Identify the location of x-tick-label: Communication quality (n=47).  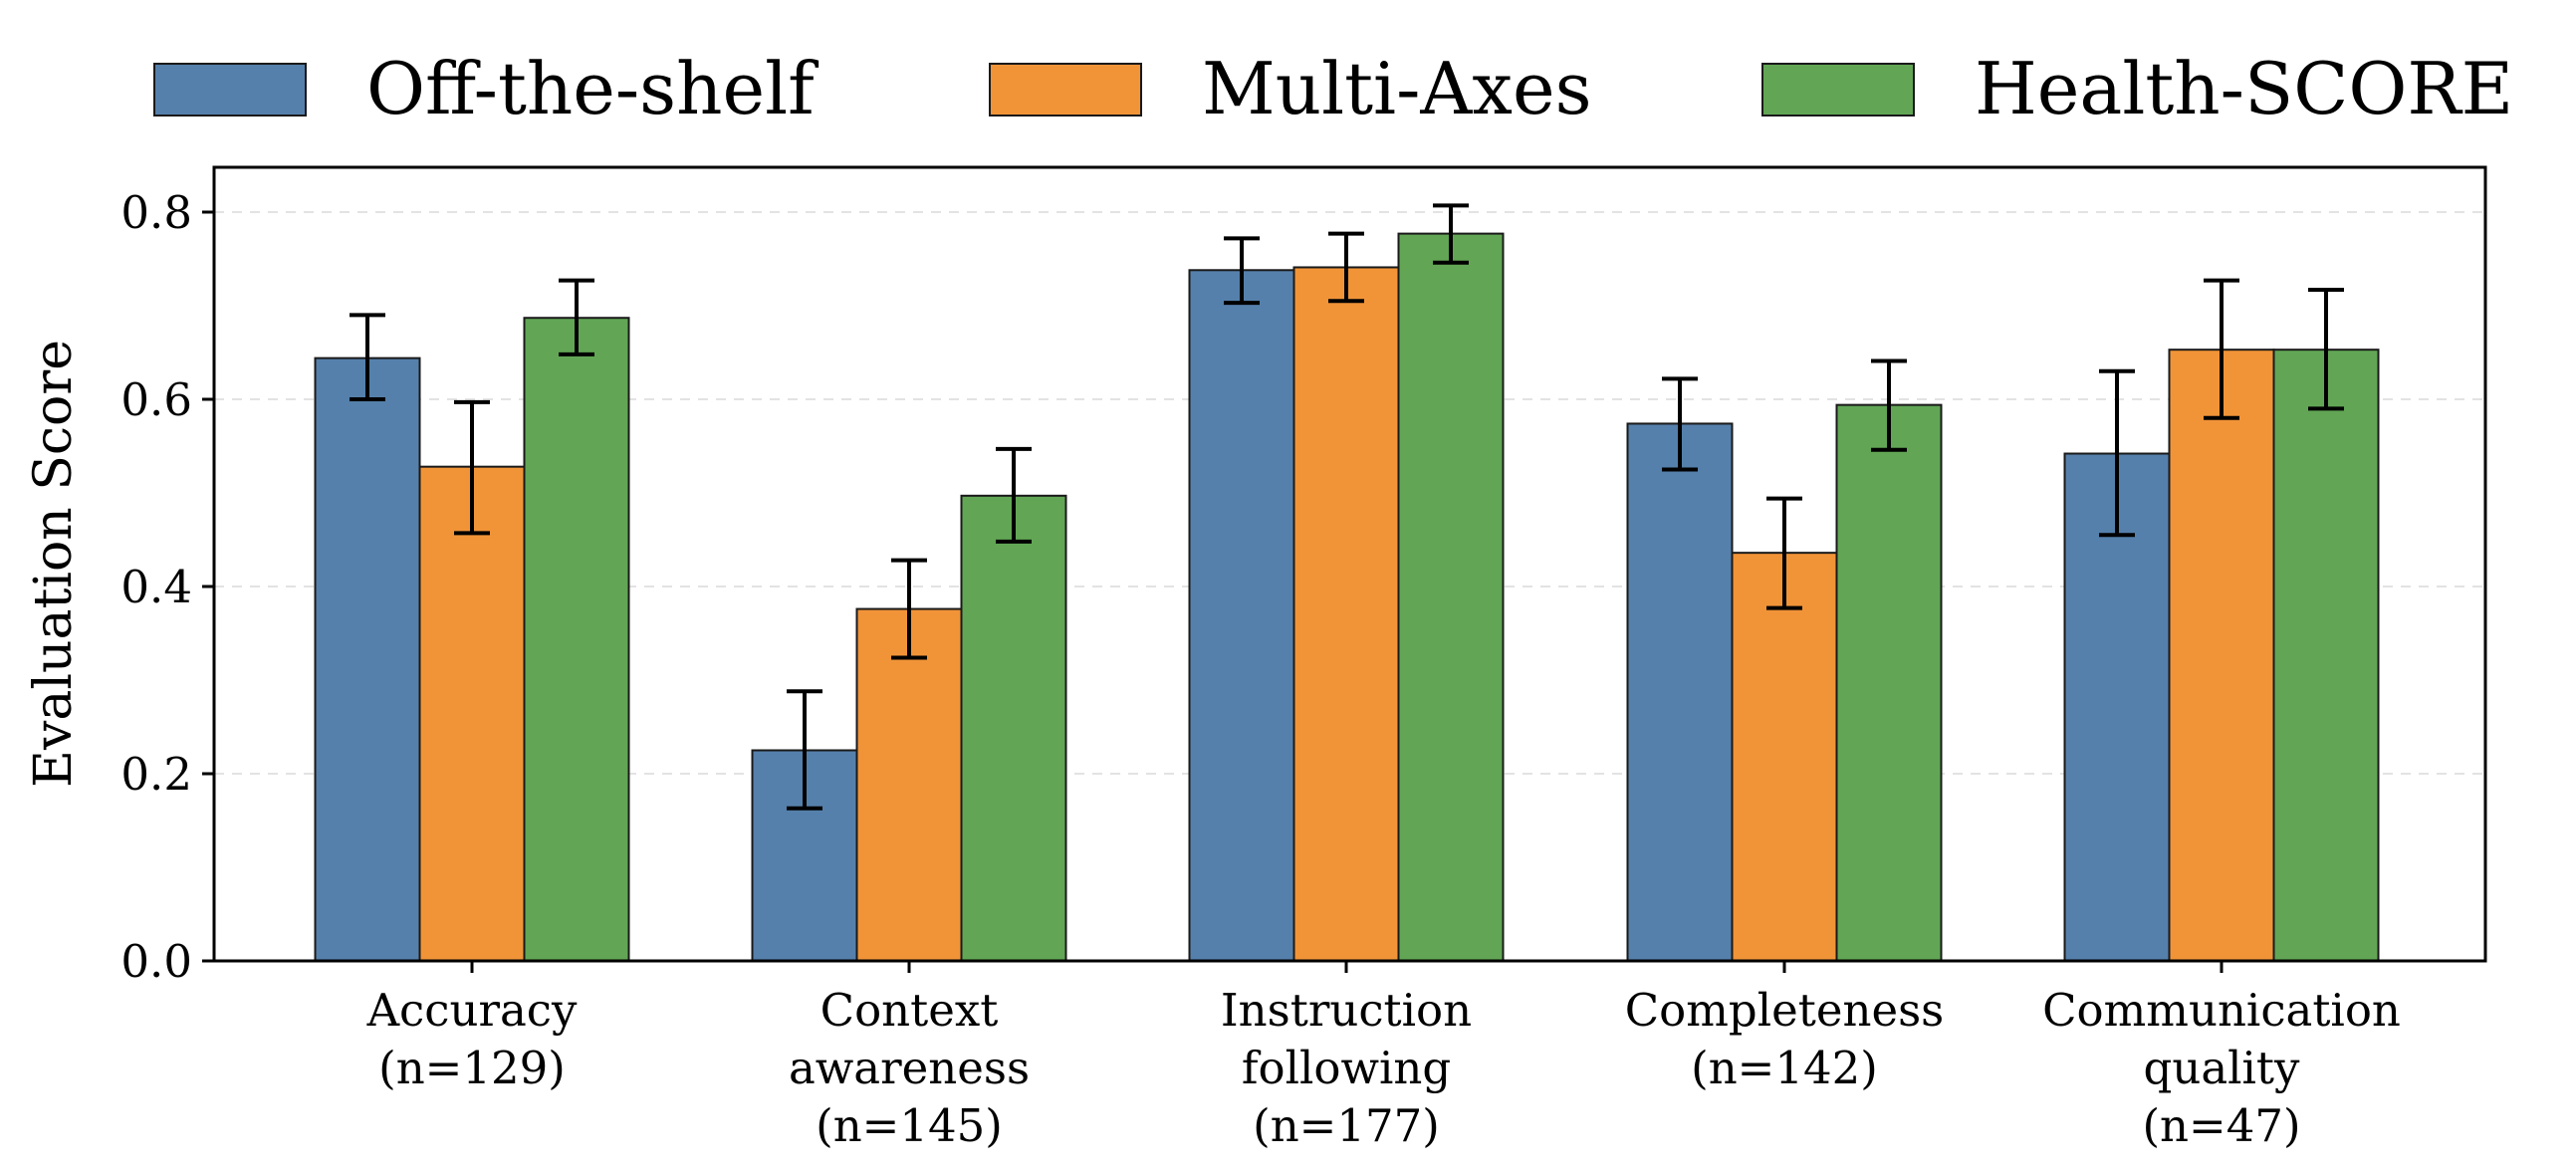
(2221, 1068).